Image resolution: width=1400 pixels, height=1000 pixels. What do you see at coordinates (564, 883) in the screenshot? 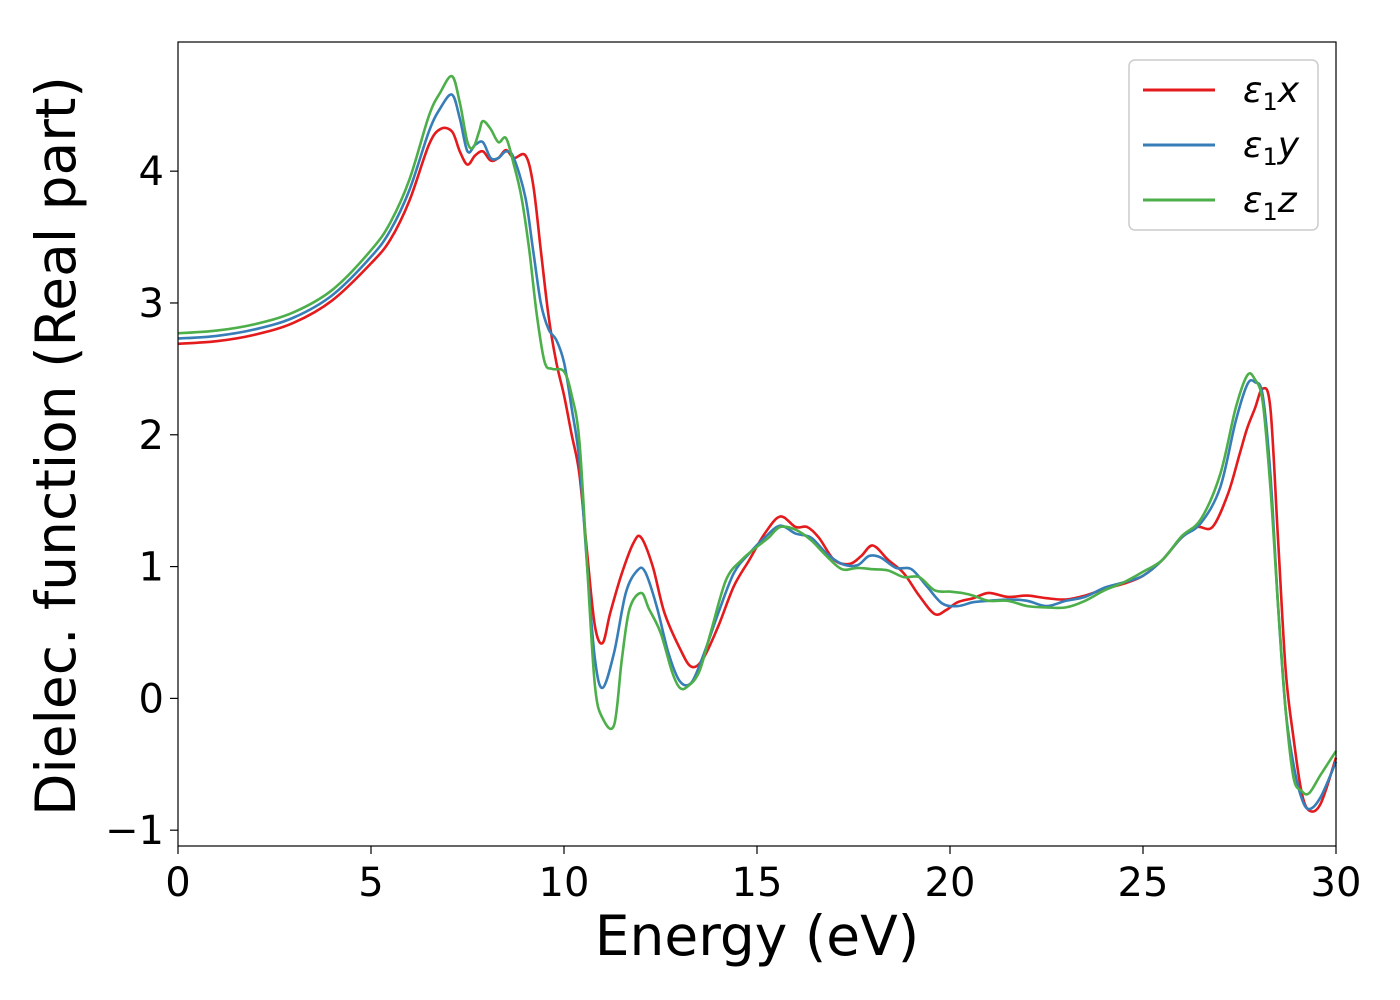
I see `x-tick-label: 10` at bounding box center [564, 883].